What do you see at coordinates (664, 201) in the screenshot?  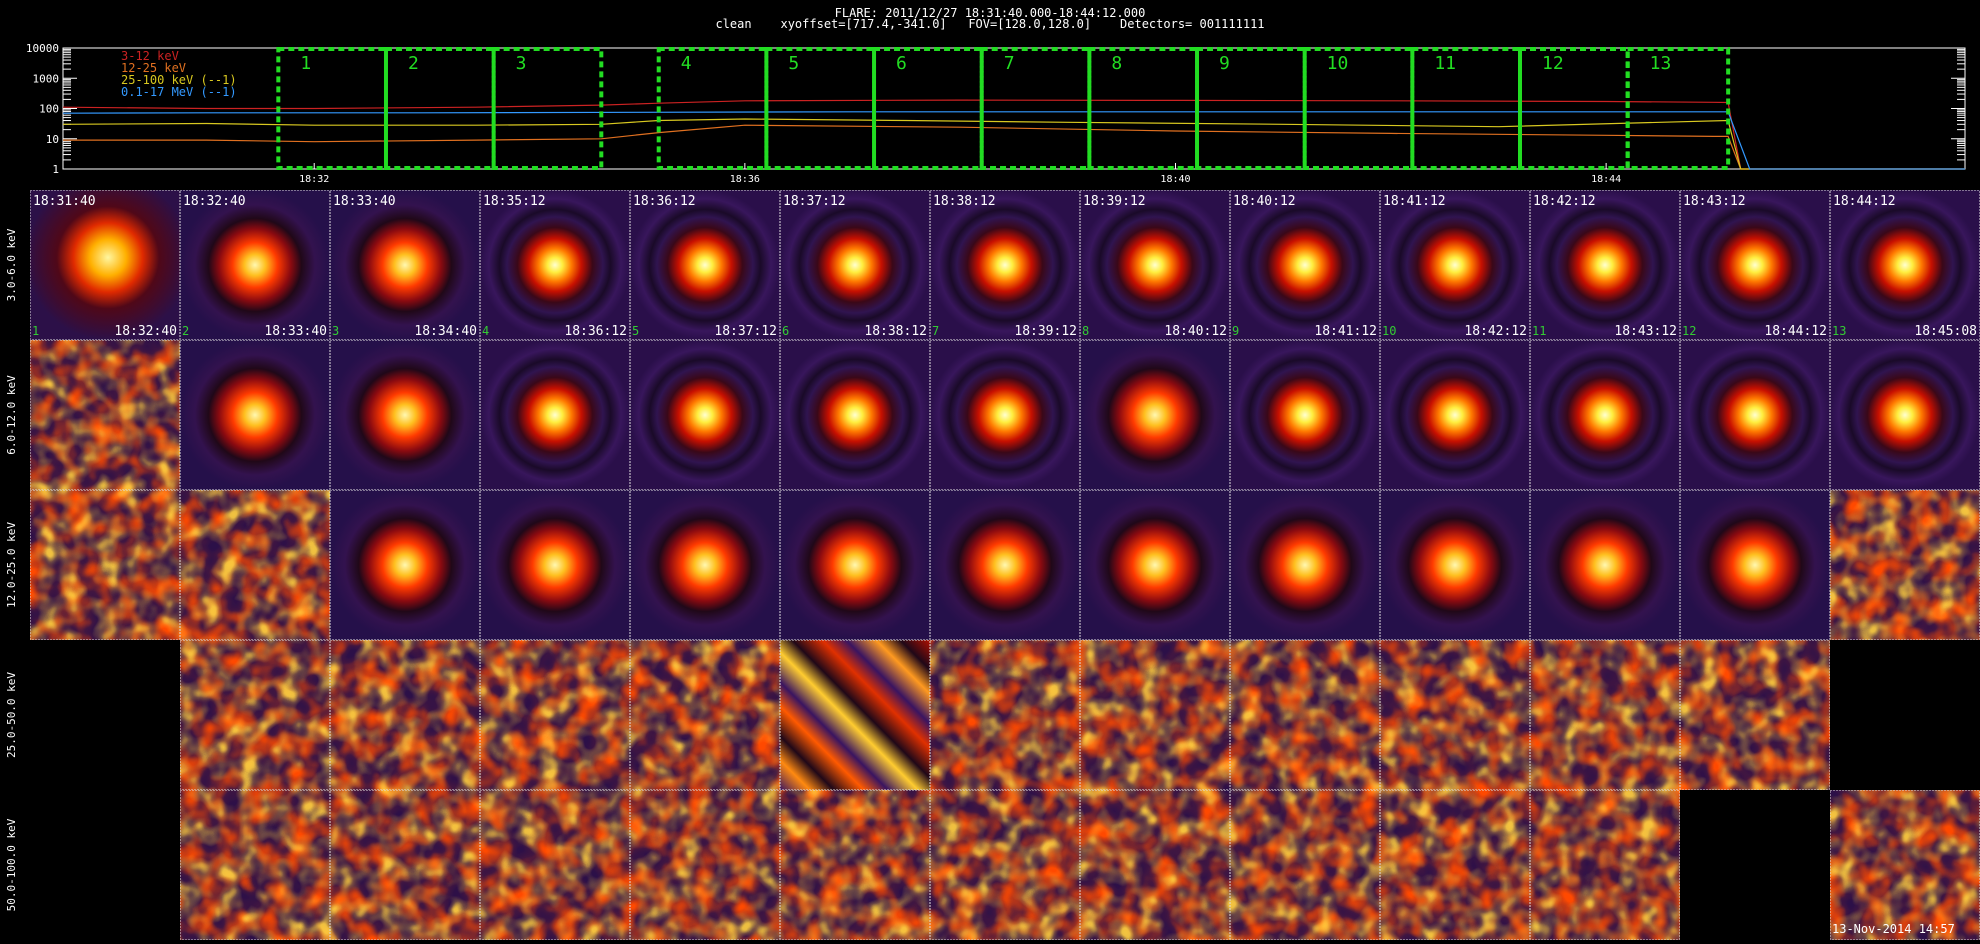 I see `panel-start-time: 18:36:12` at bounding box center [664, 201].